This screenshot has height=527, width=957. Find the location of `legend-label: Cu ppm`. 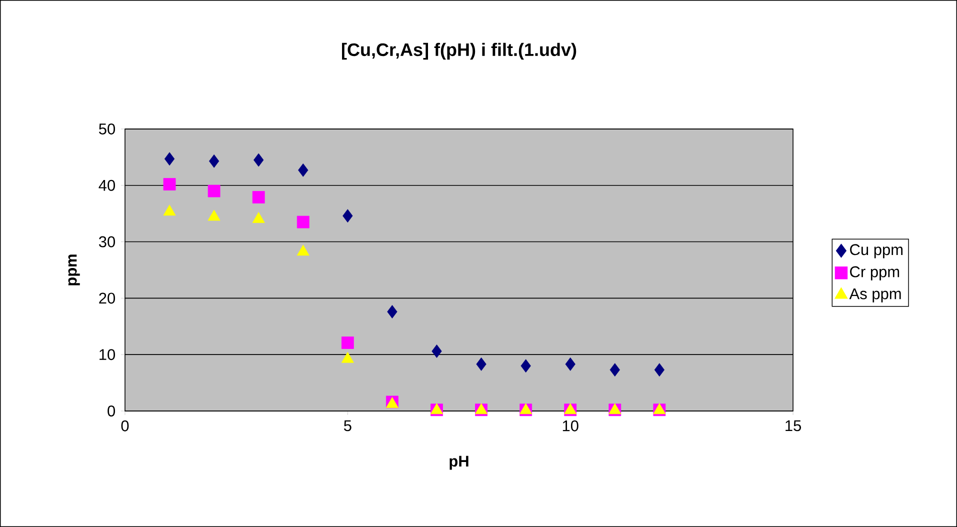

legend-label: Cu ppm is located at coordinates (876, 251).